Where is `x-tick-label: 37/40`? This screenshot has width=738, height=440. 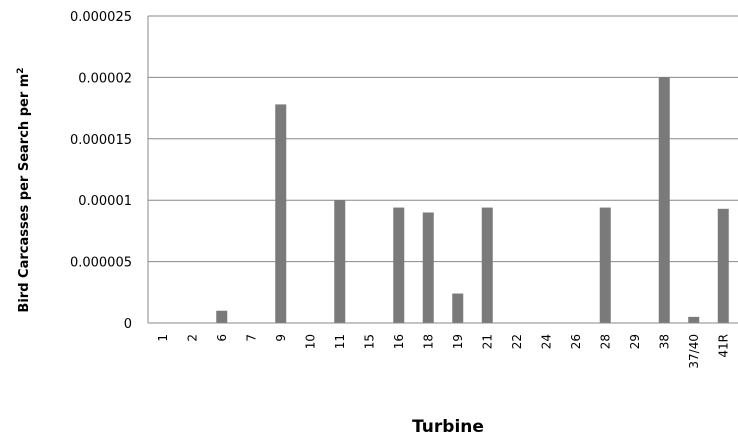 x-tick-label: 37/40 is located at coordinates (694, 351).